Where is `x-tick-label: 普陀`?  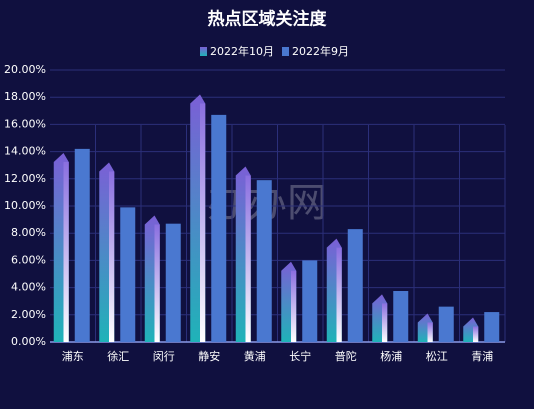 x-tick-label: 普陀 is located at coordinates (346, 356).